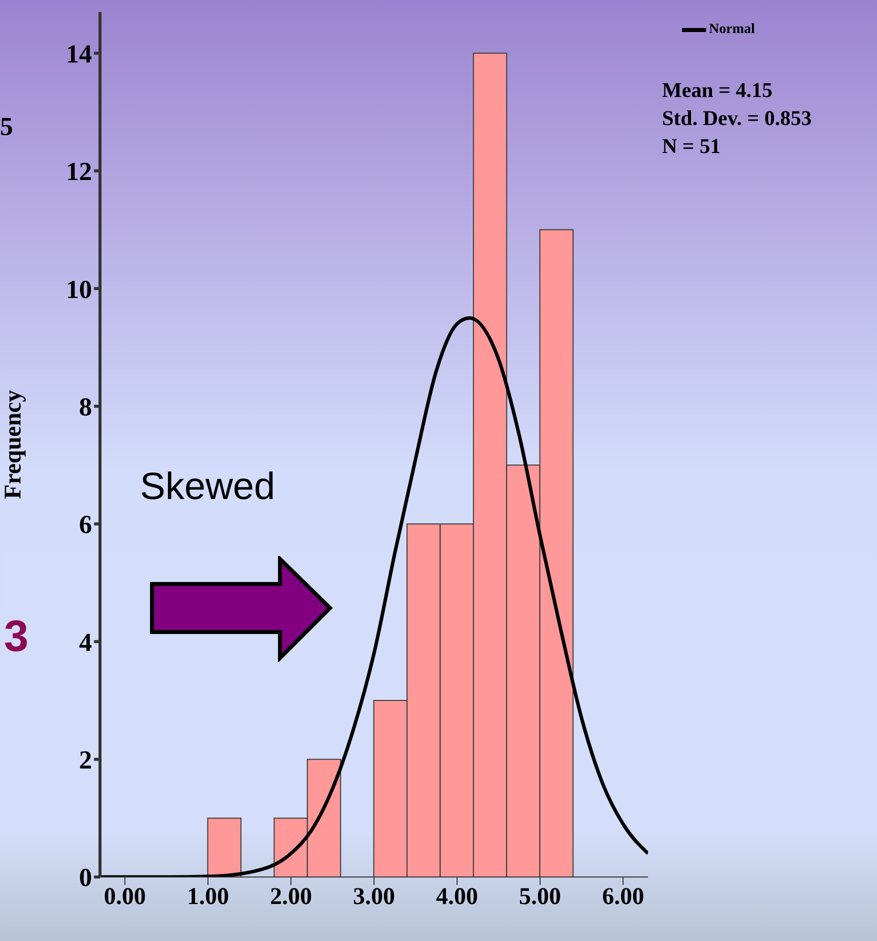  Describe the element at coordinates (13, 444) in the screenshot. I see `y-axis-title: Frequency` at that location.